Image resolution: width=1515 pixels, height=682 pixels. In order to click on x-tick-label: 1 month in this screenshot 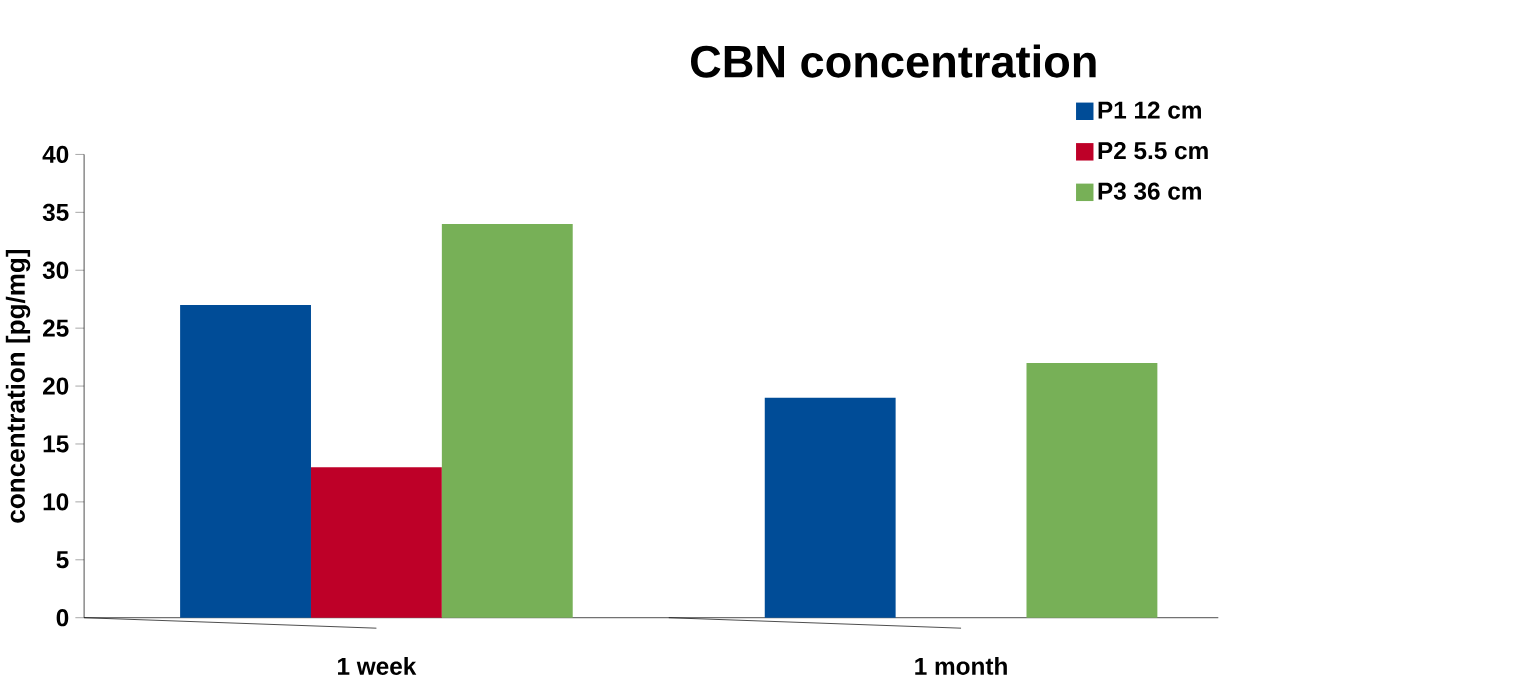, I will do `click(961, 665)`.